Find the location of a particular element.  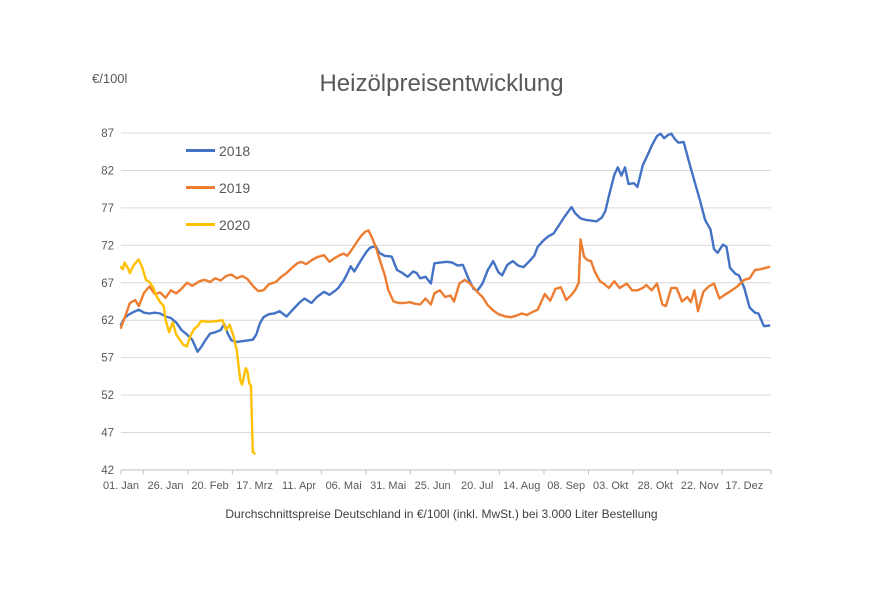

legend-item-2018: 2018 is located at coordinates (218, 150).